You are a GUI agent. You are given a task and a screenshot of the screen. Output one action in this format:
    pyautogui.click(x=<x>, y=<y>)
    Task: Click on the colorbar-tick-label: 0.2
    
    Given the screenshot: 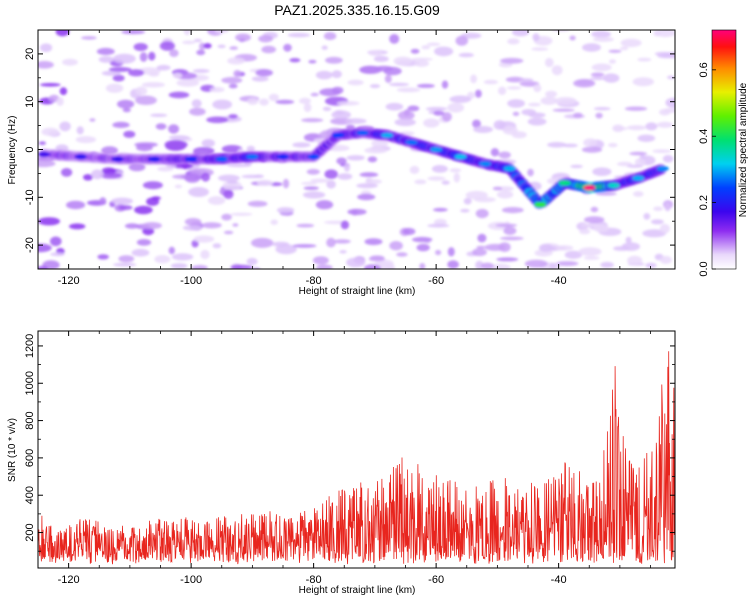 What is the action you would take?
    pyautogui.click(x=704, y=202)
    